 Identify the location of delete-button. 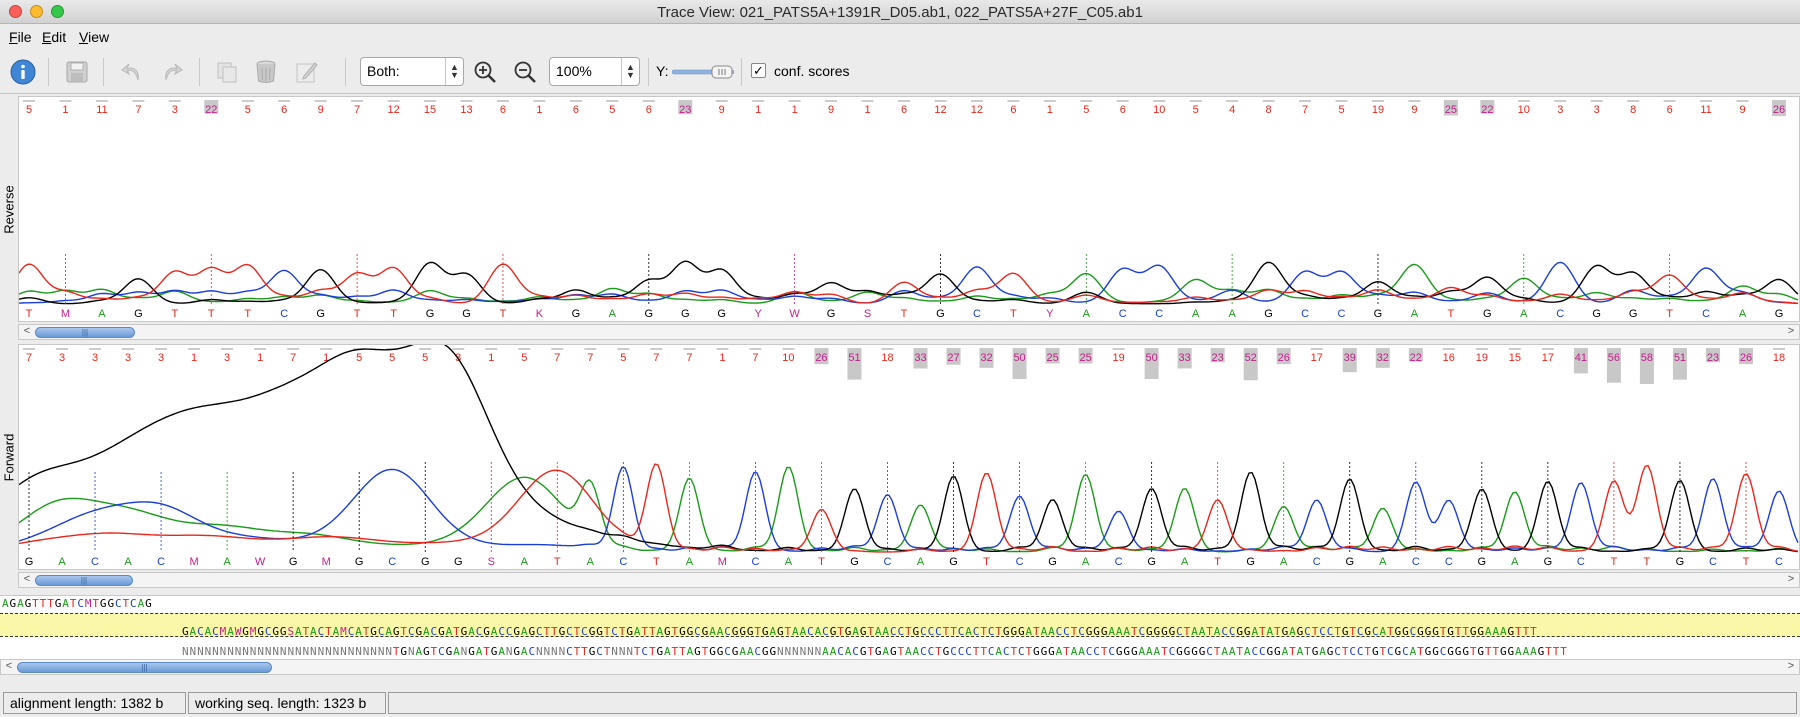
(266, 72).